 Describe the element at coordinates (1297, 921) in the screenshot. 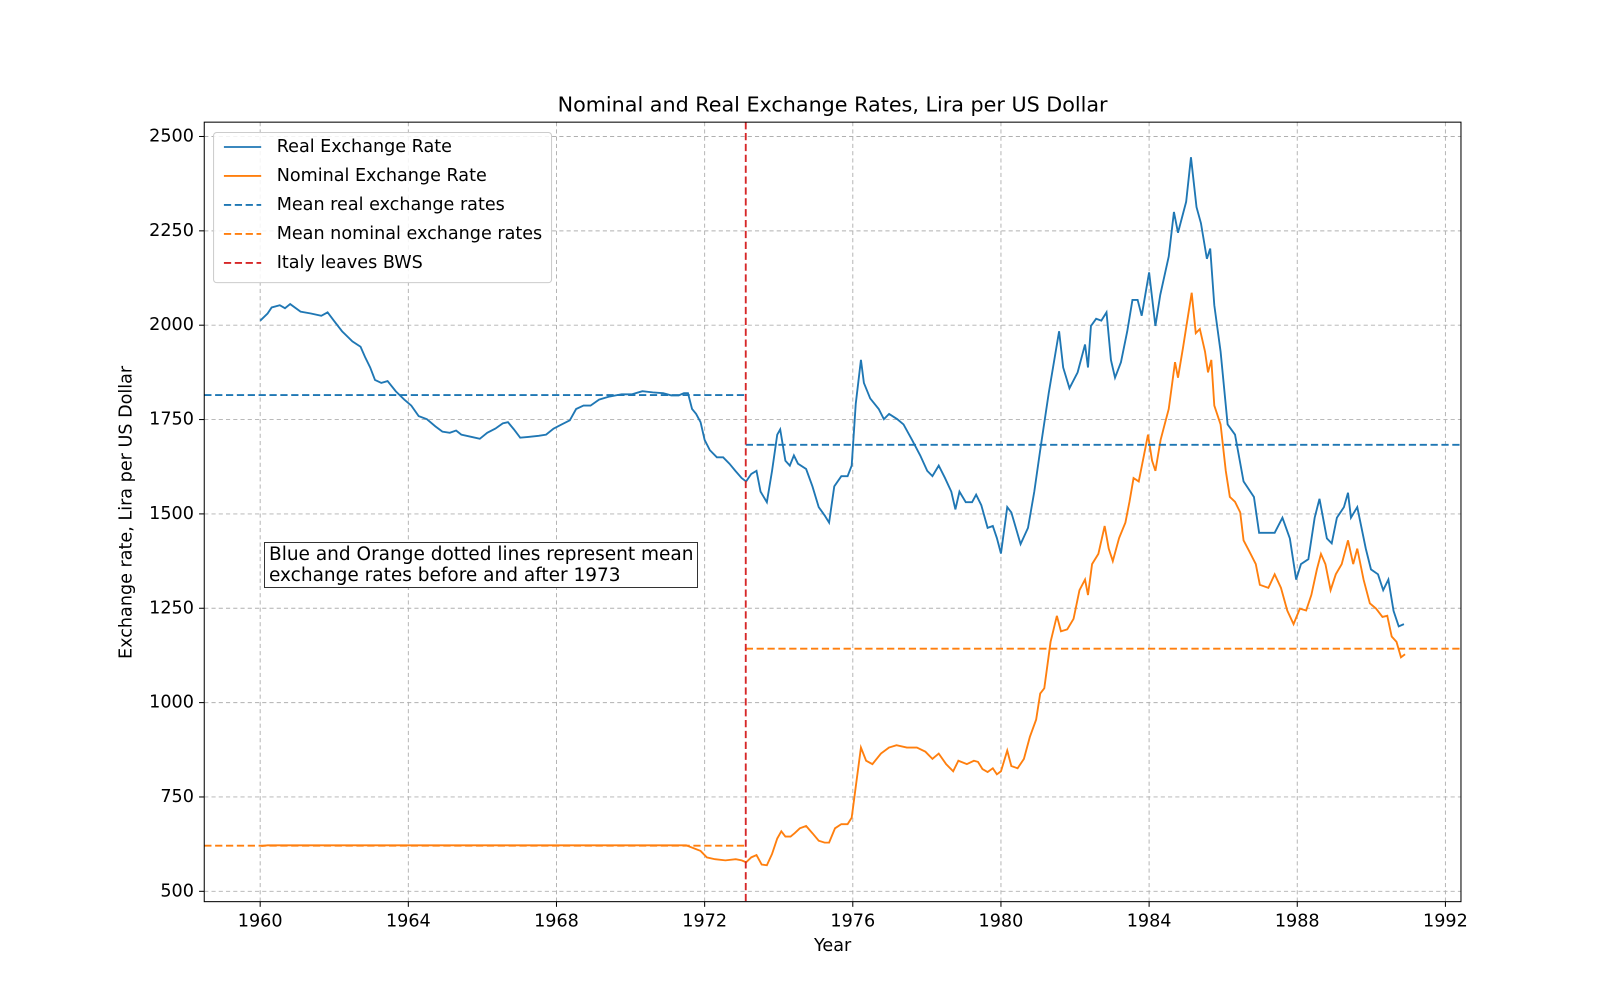

I see `x-tick-label: 1988` at that location.